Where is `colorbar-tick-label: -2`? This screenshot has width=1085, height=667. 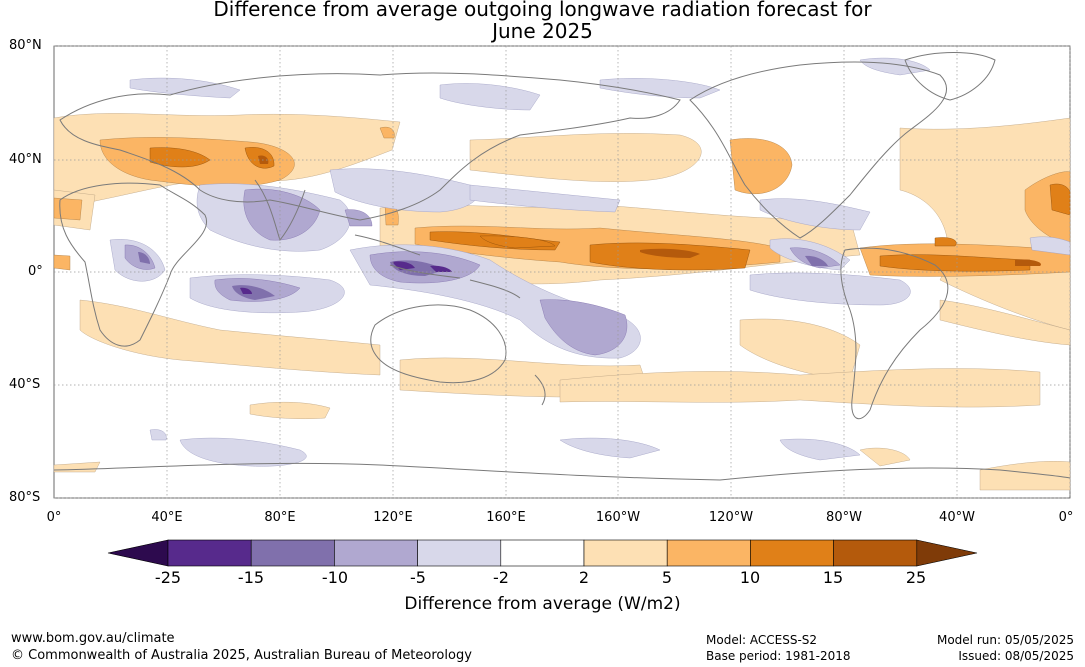
colorbar-tick-label: -2 is located at coordinates (501, 577).